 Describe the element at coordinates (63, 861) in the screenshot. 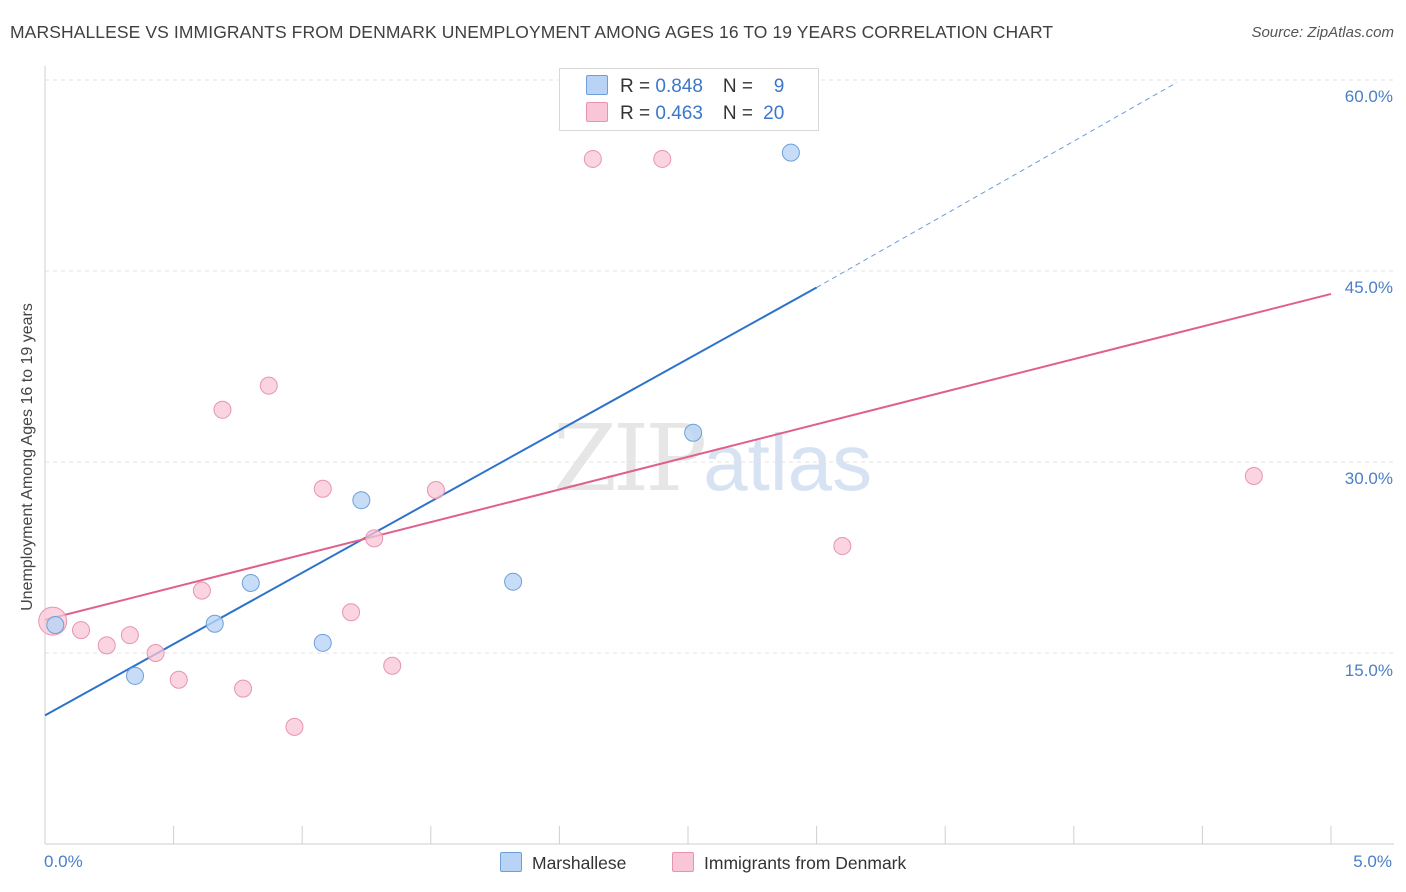

I see `x-tick-label-min: 0.0%` at that location.